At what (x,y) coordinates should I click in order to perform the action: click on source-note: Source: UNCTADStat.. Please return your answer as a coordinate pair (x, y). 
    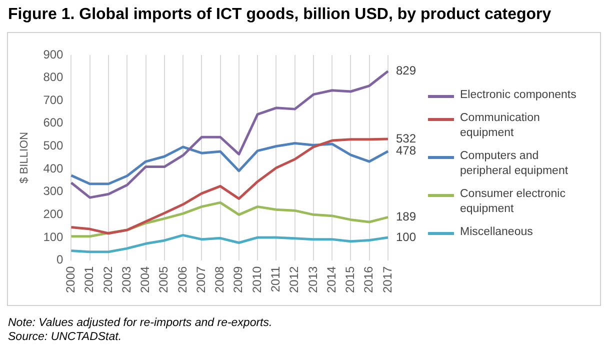
    Looking at the image, I should click on (65, 337).